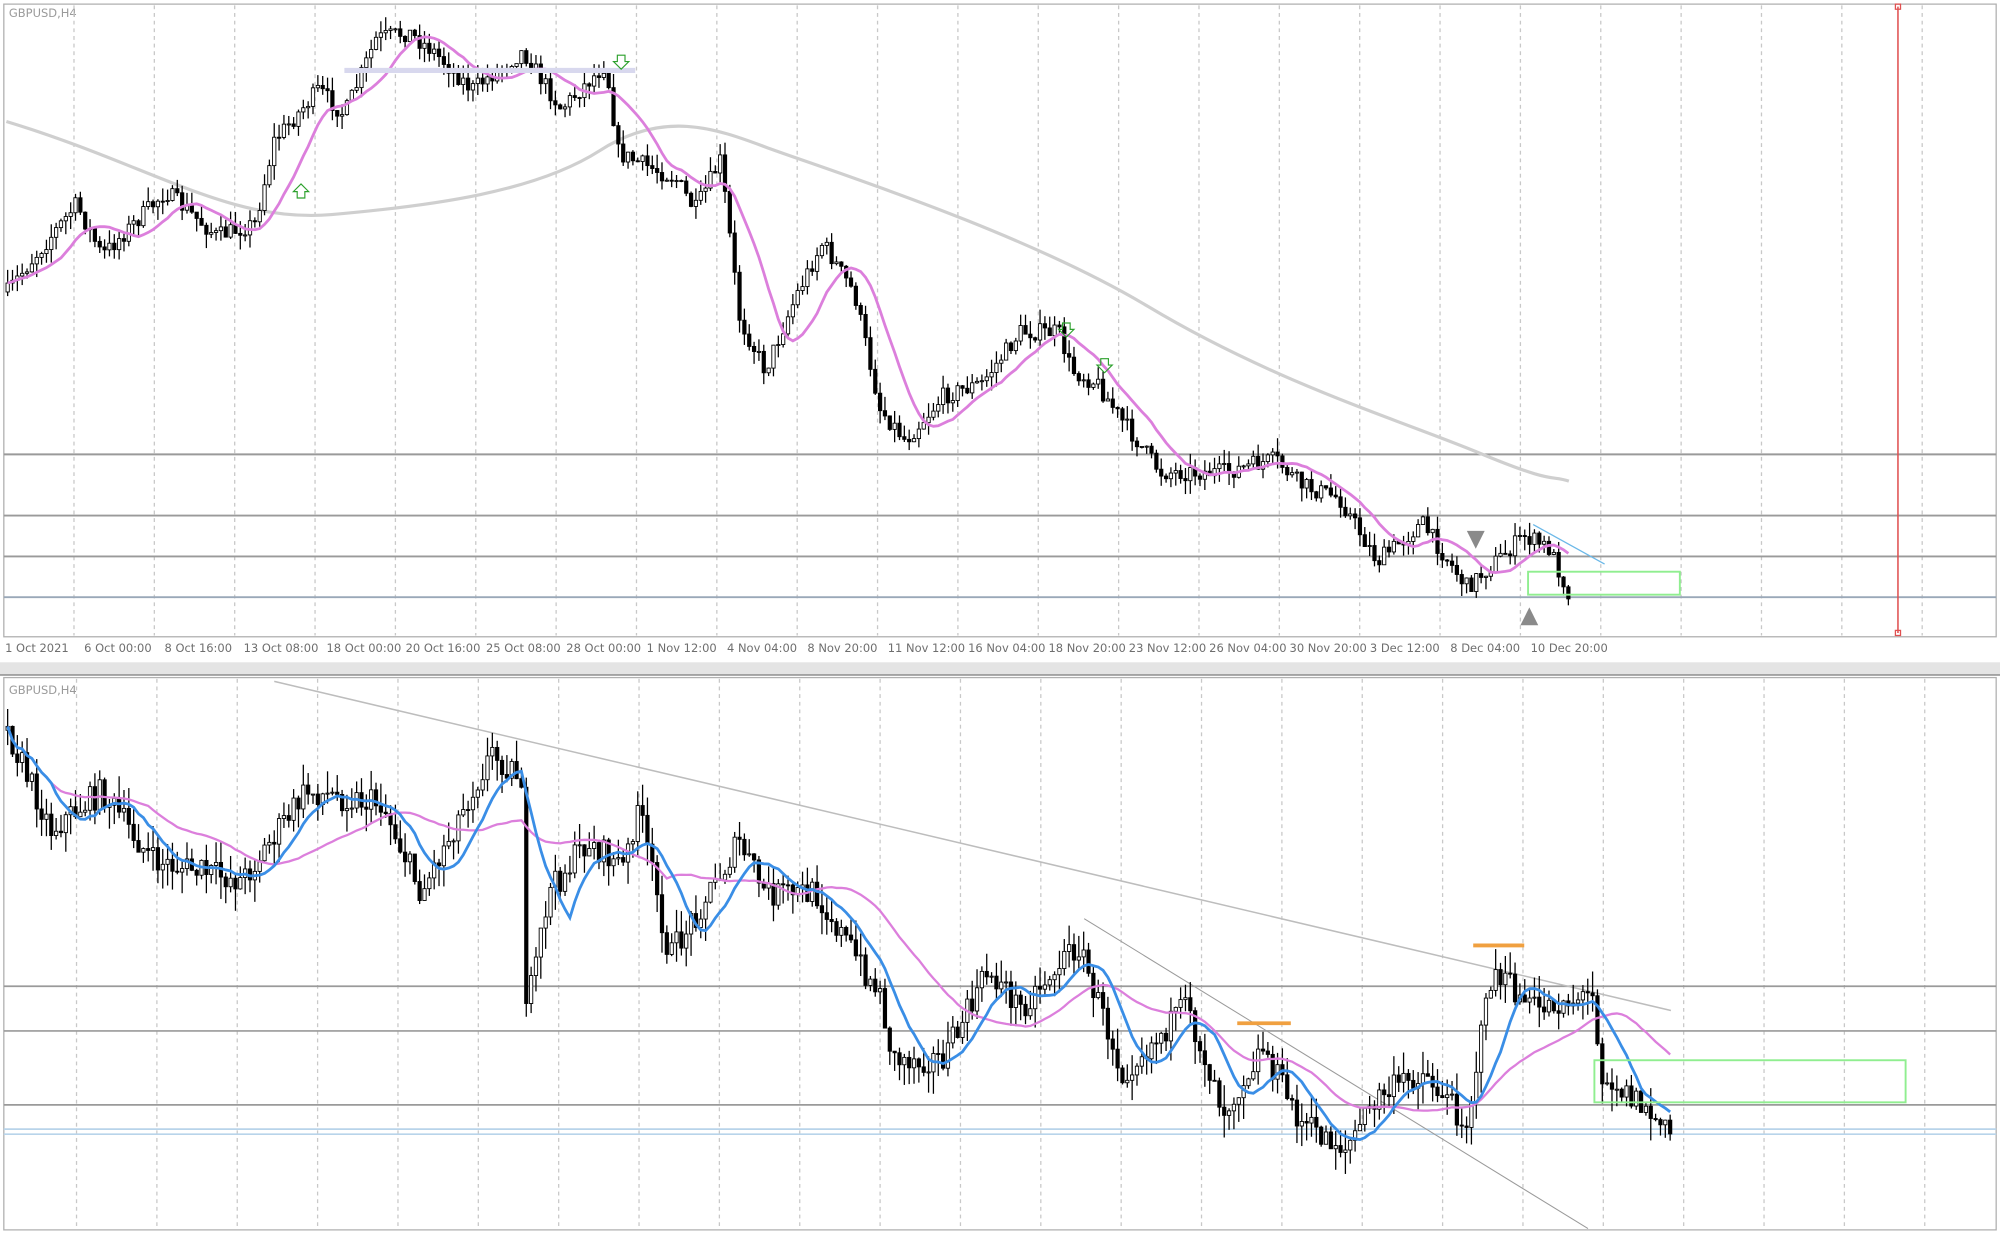 This screenshot has height=1234, width=2000. I want to click on time-label: 8 Dec 04:00, so click(1485, 648).